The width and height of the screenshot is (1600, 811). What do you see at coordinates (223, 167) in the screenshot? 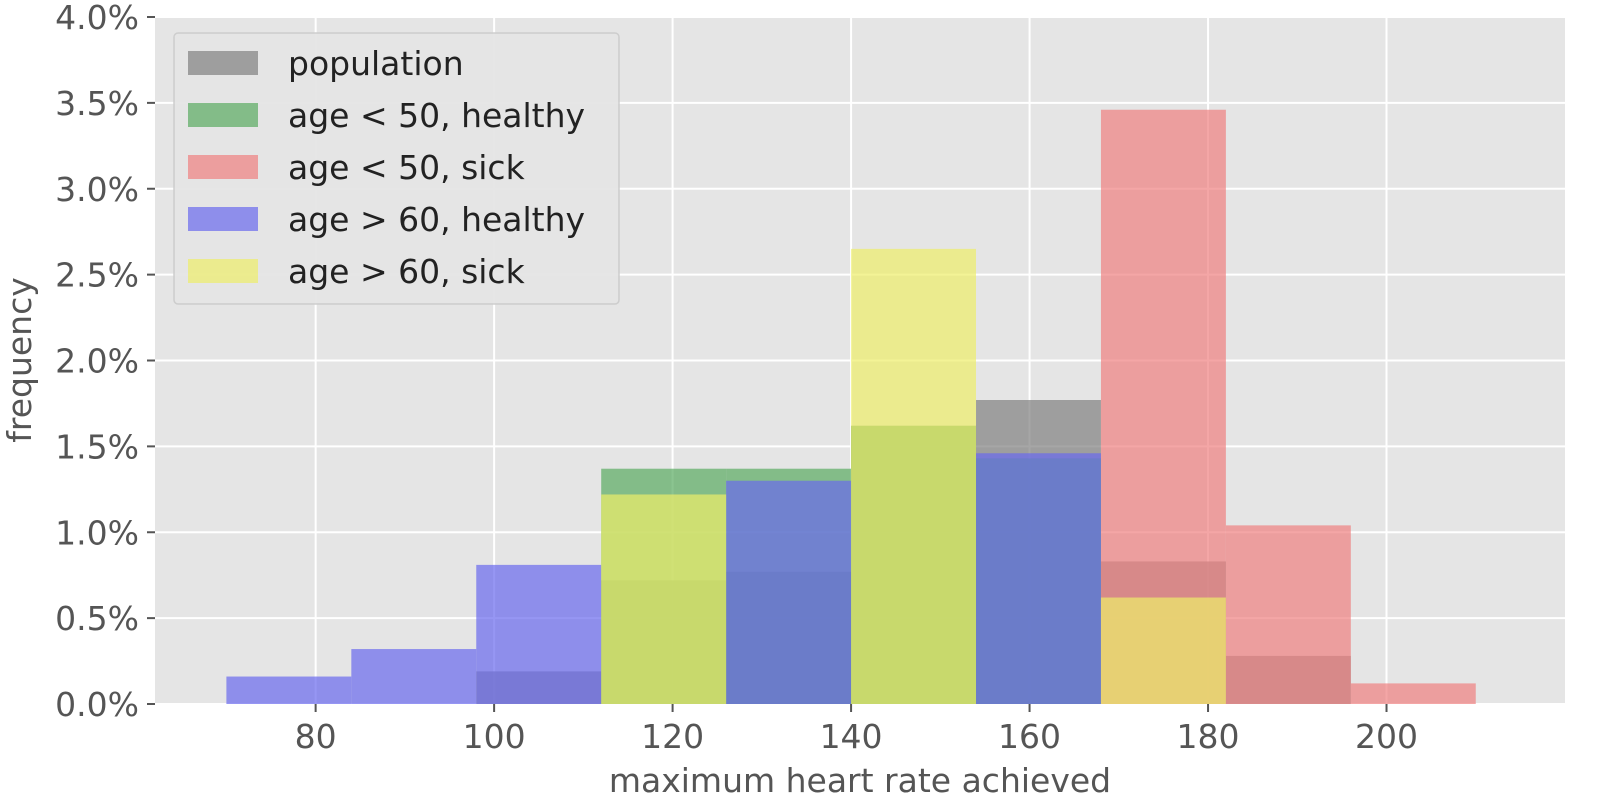
I see `legend-swatch-age-50-sick` at bounding box center [223, 167].